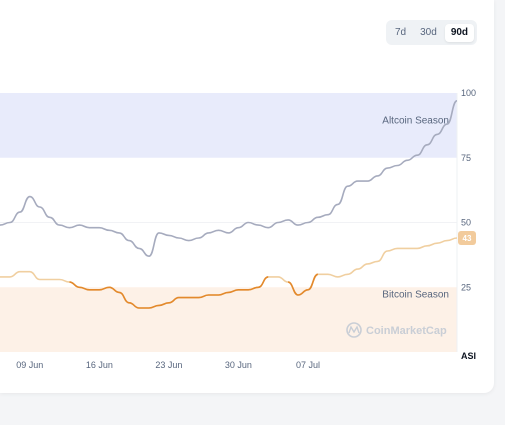  I want to click on bitcoin-season-zone, so click(228, 319).